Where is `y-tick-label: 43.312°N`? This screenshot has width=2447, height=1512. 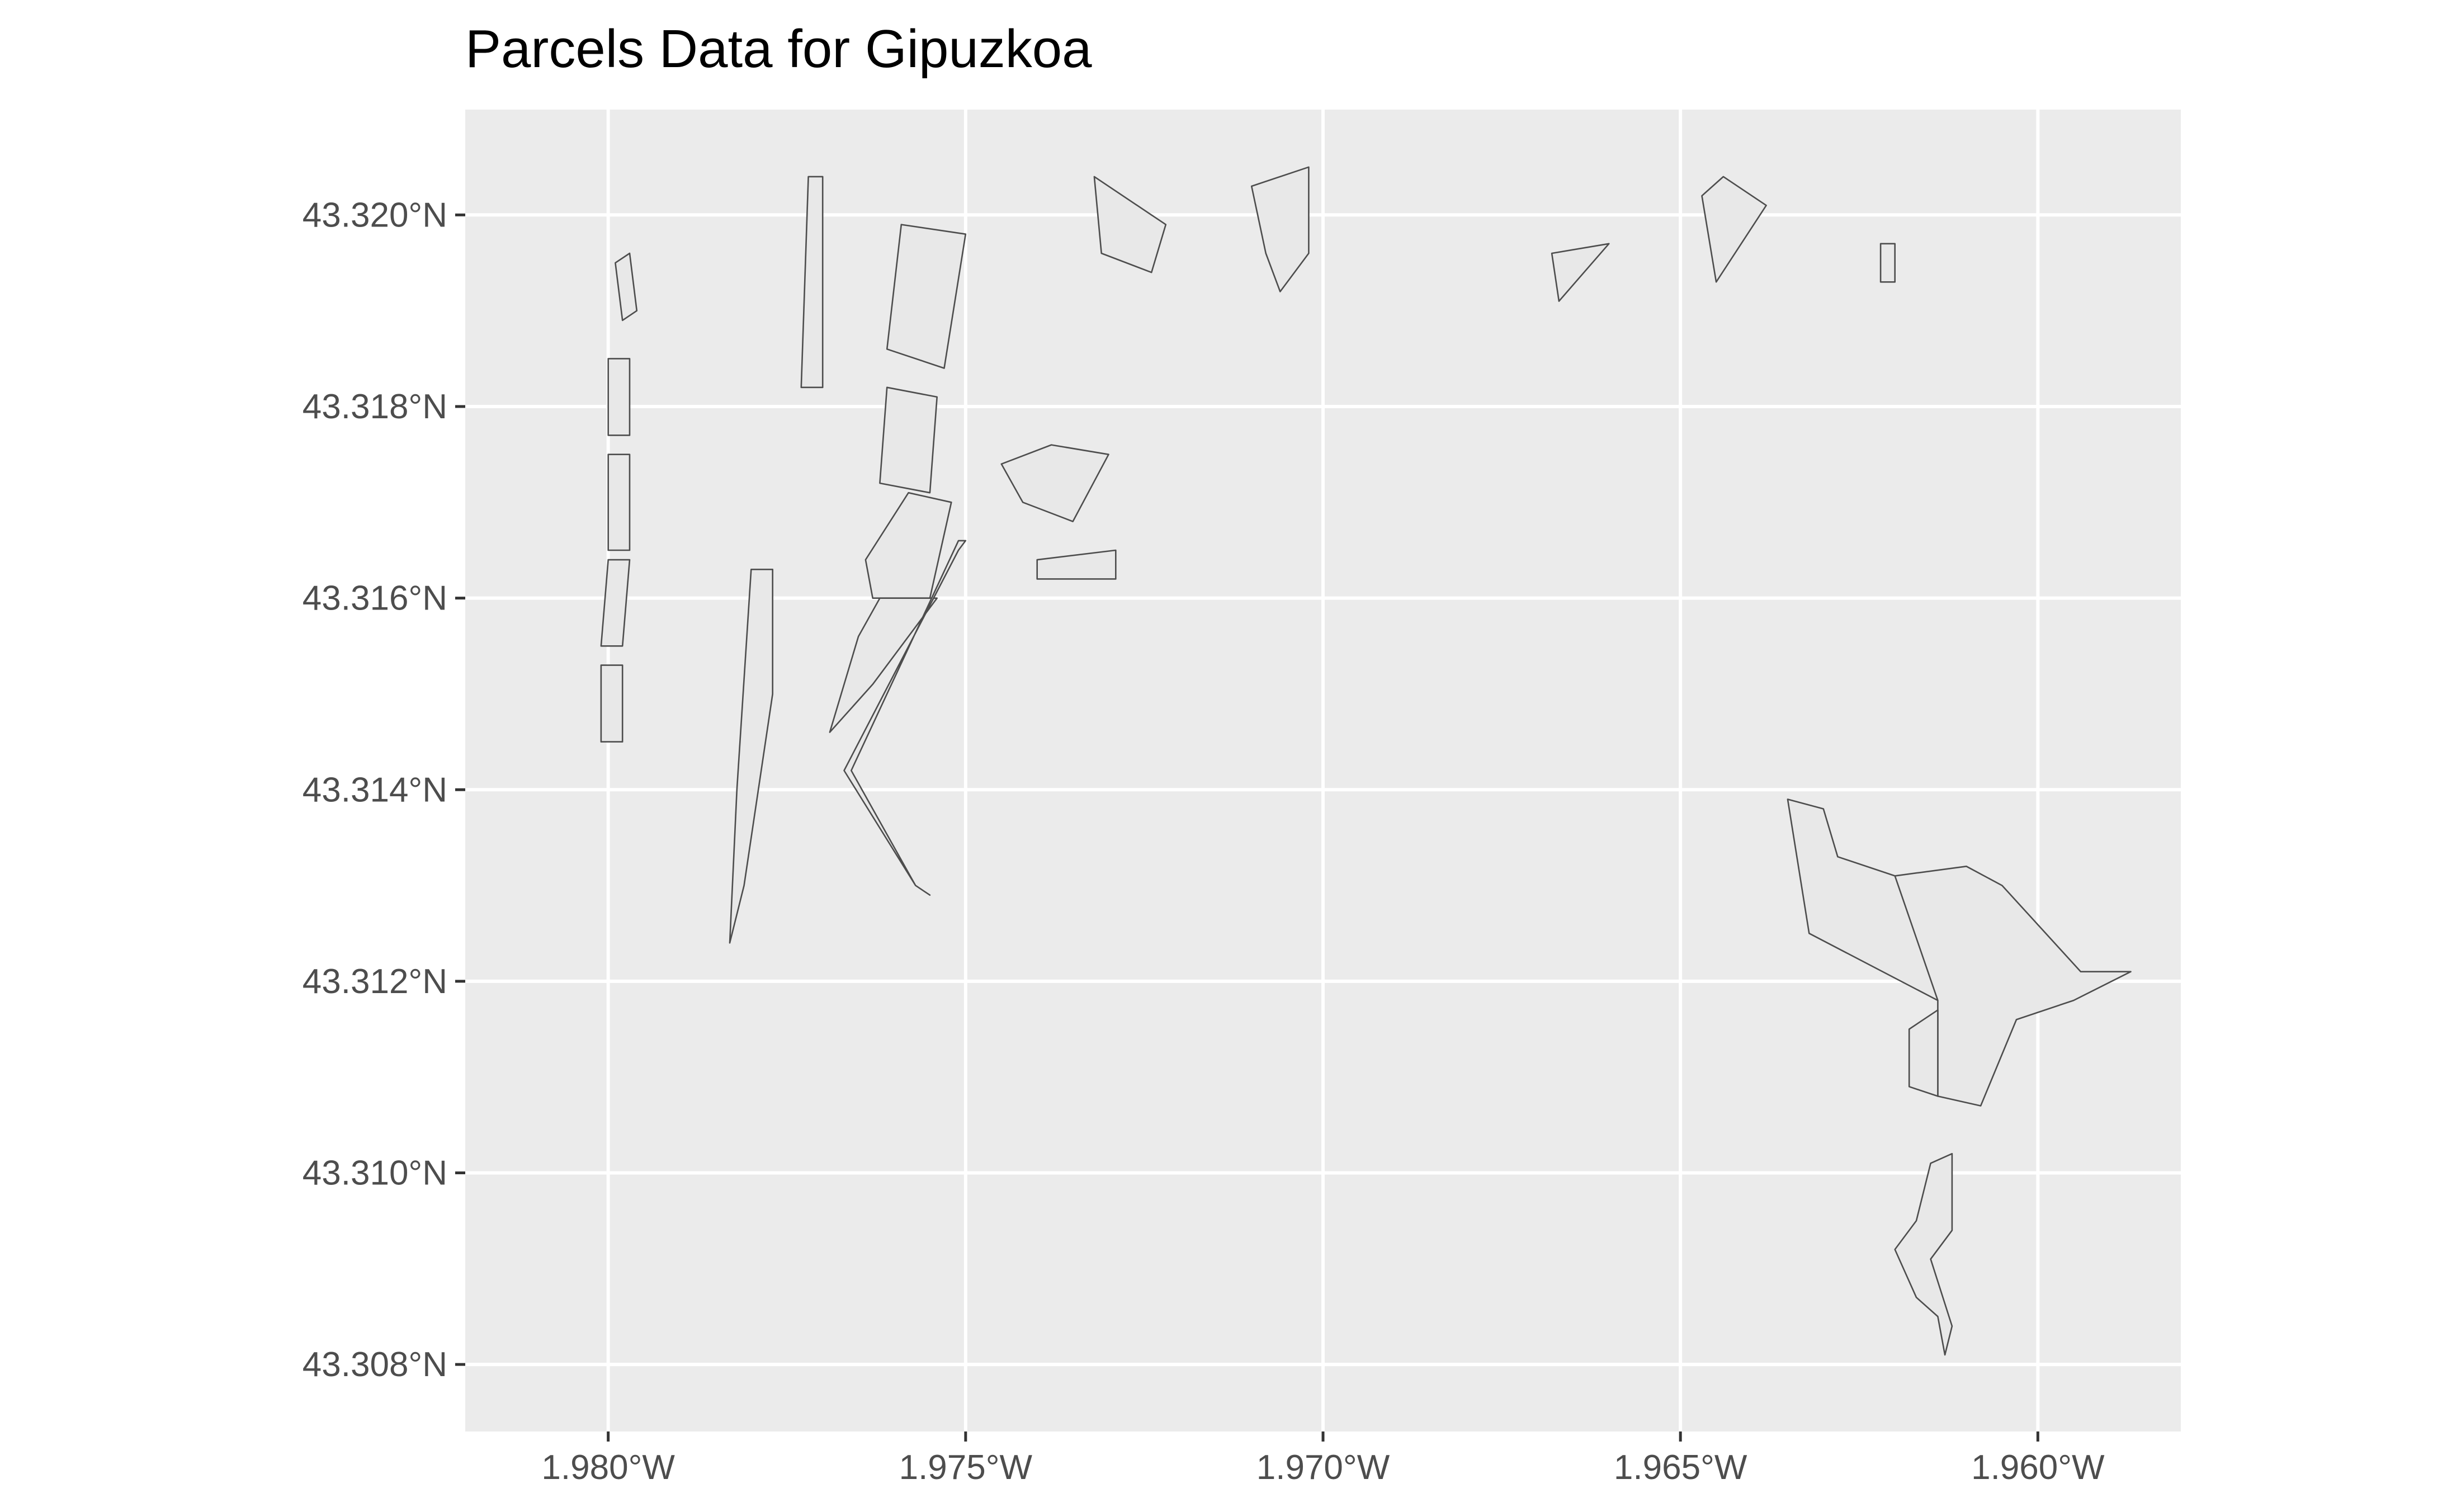
y-tick-label: 43.312°N is located at coordinates (375, 981).